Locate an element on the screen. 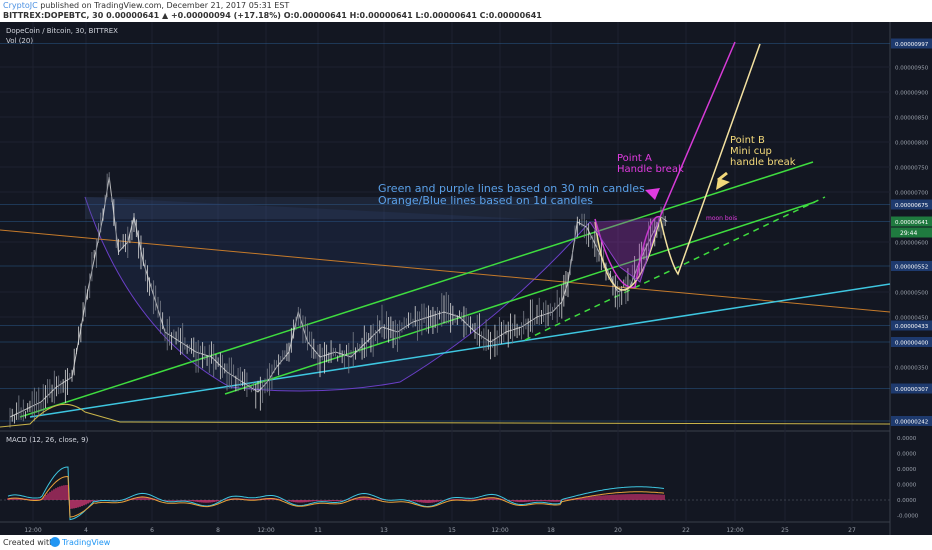 The width and height of the screenshot is (932, 550). macd-signal-line is located at coordinates (336, 496).